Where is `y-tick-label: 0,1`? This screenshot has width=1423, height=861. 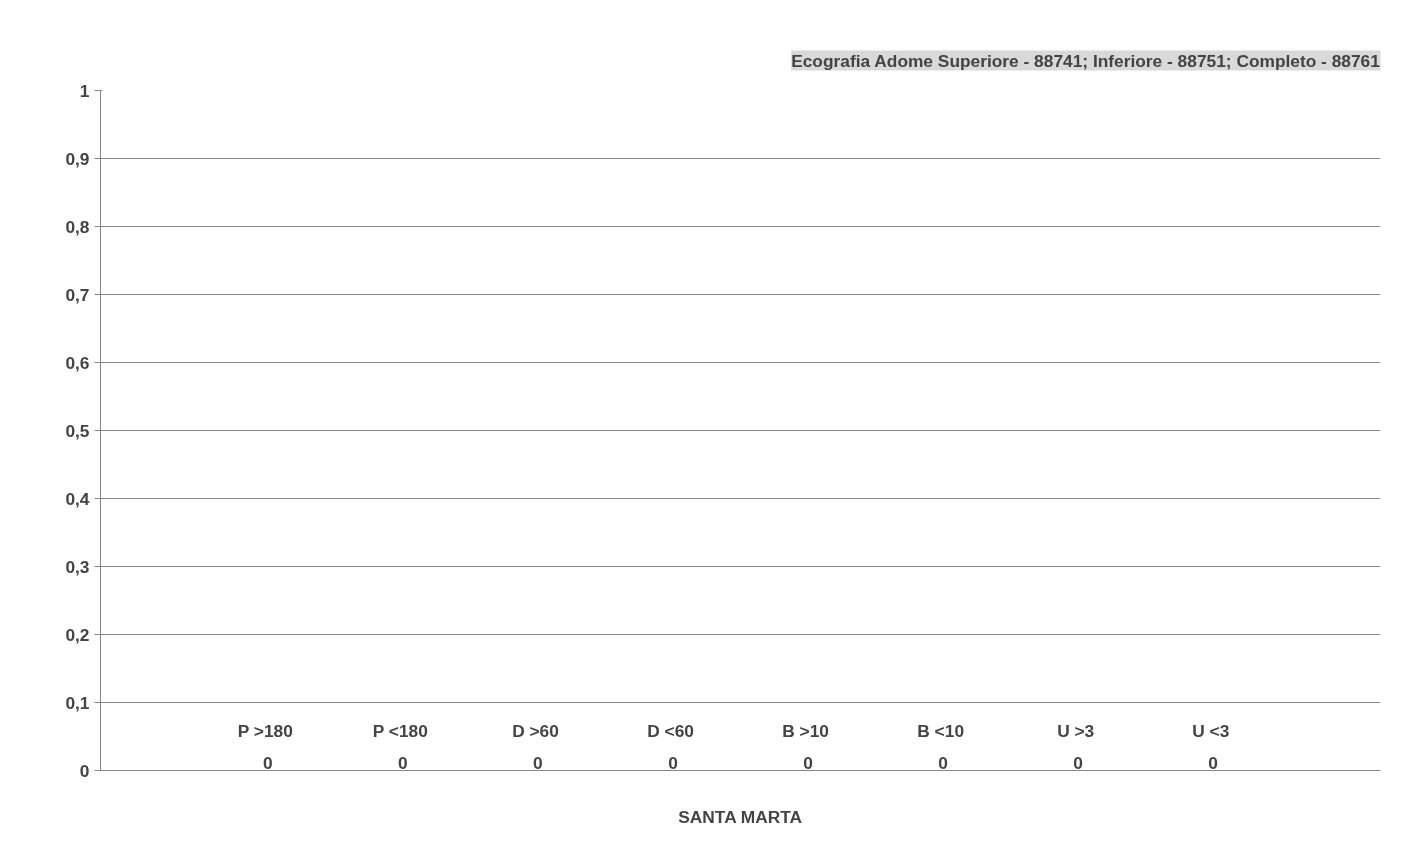
y-tick-label: 0,1 is located at coordinates (77, 702).